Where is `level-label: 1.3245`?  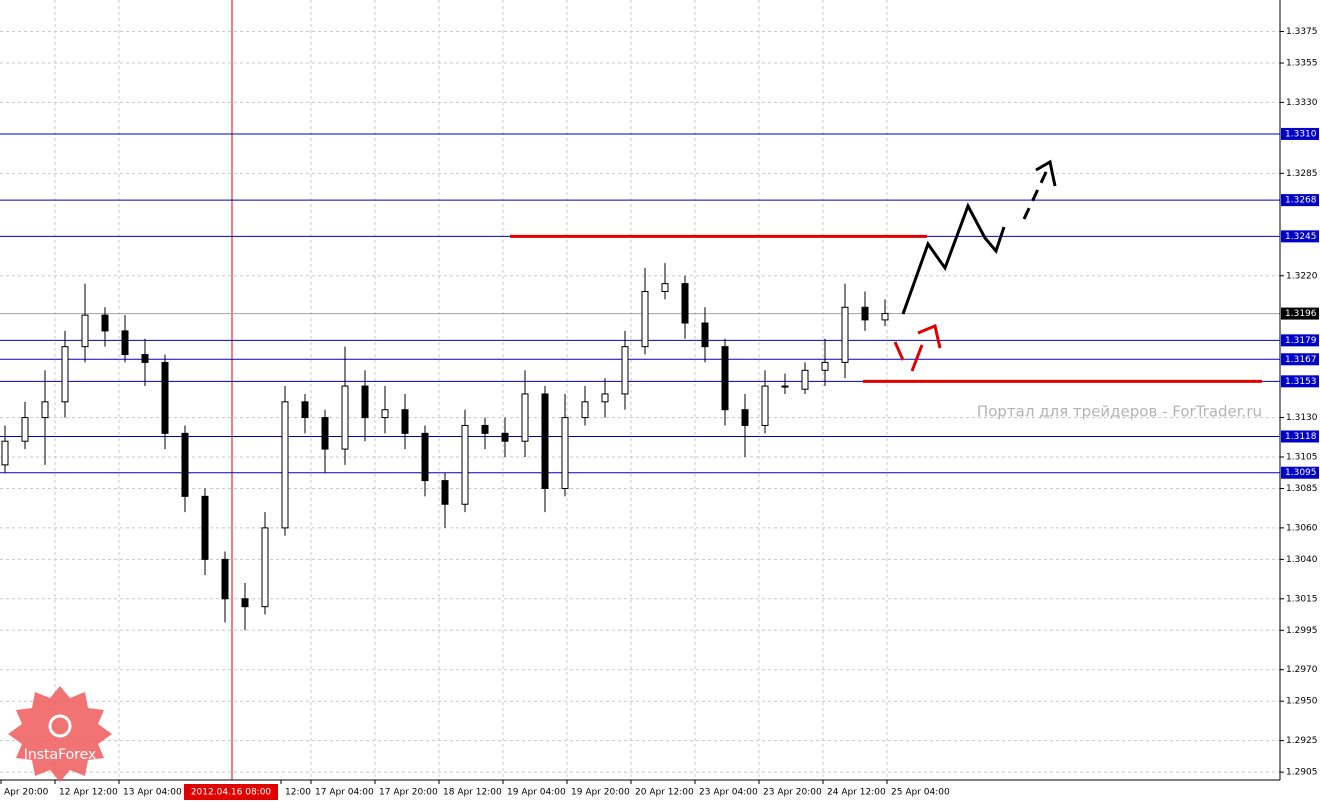
level-label: 1.3245 is located at coordinates (1301, 237).